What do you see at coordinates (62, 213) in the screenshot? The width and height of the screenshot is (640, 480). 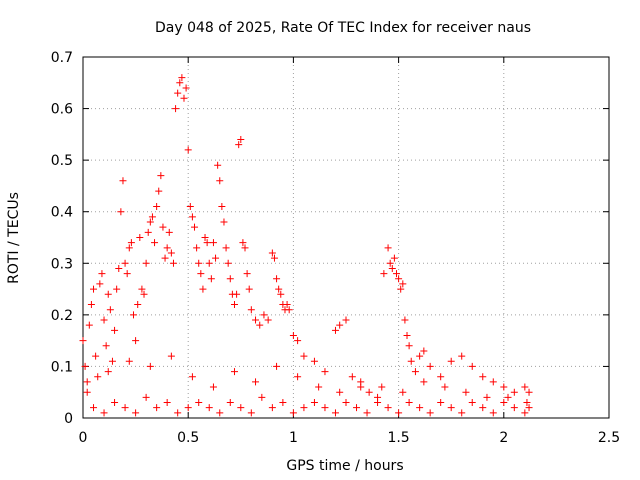 I see `y-tick-label: 0.4` at bounding box center [62, 213].